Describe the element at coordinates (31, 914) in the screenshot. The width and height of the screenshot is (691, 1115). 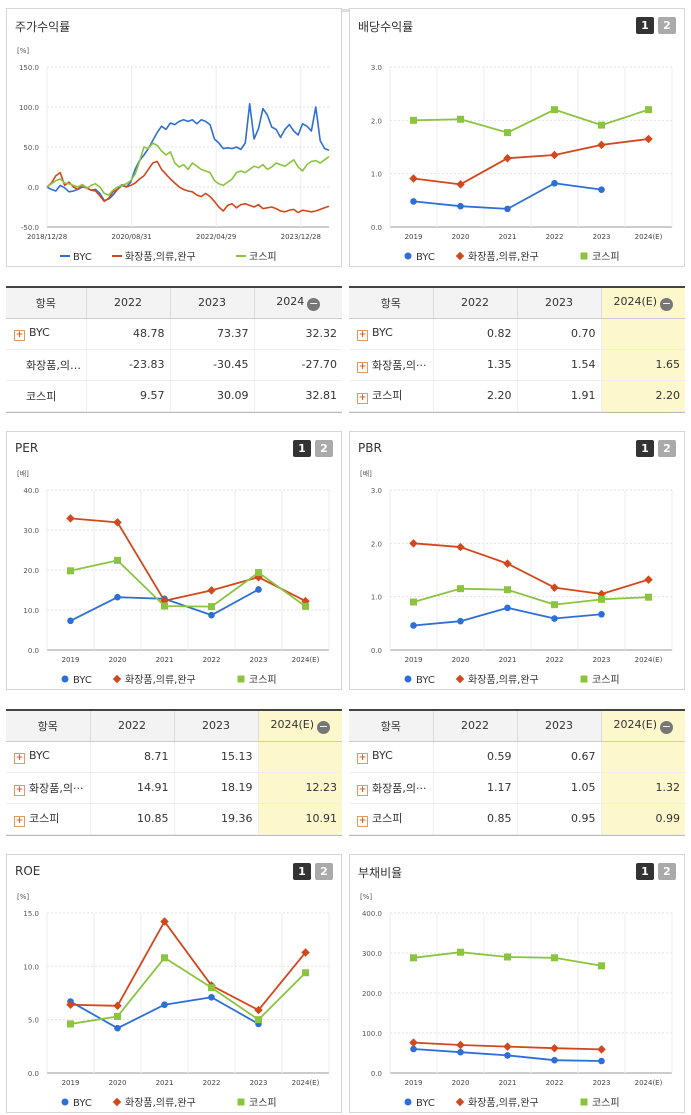
I see `y-tick-label: 15.0` at that location.